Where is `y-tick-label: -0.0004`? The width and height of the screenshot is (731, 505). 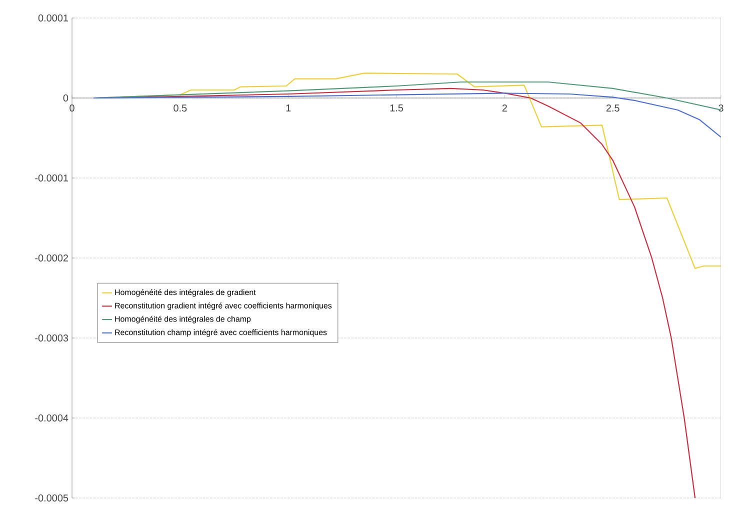 y-tick-label: -0.0004 is located at coordinates (51, 418).